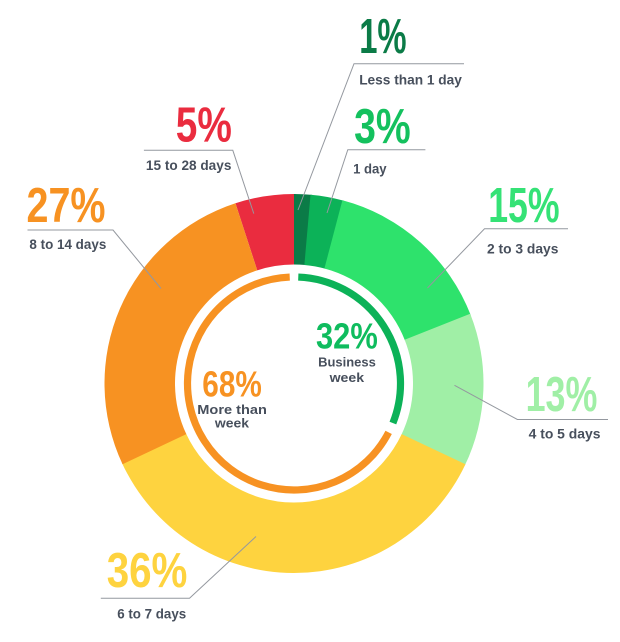  Describe the element at coordinates (231, 383) in the screenshot. I see `svg-text: 68%` at that location.